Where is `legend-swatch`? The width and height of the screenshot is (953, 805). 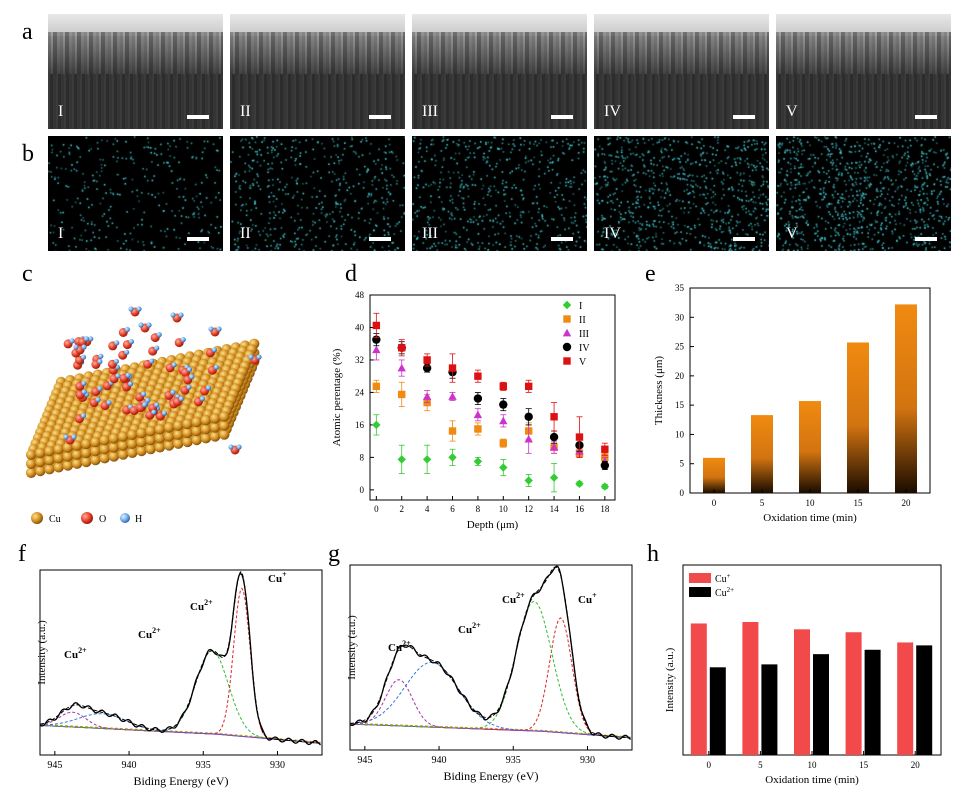 legend-swatch is located at coordinates (700, 578).